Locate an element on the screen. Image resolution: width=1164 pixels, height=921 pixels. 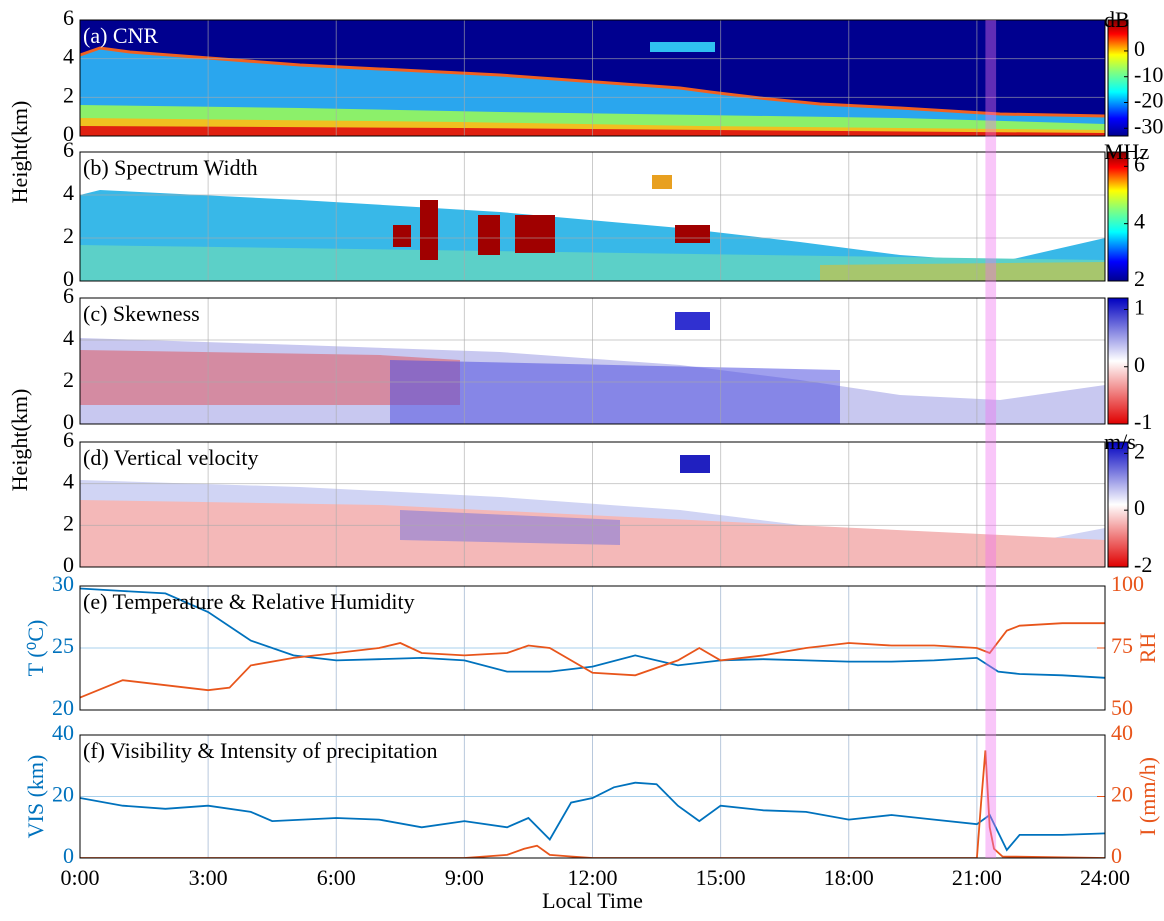
x-tick-label: 3:00 is located at coordinates (208, 877).